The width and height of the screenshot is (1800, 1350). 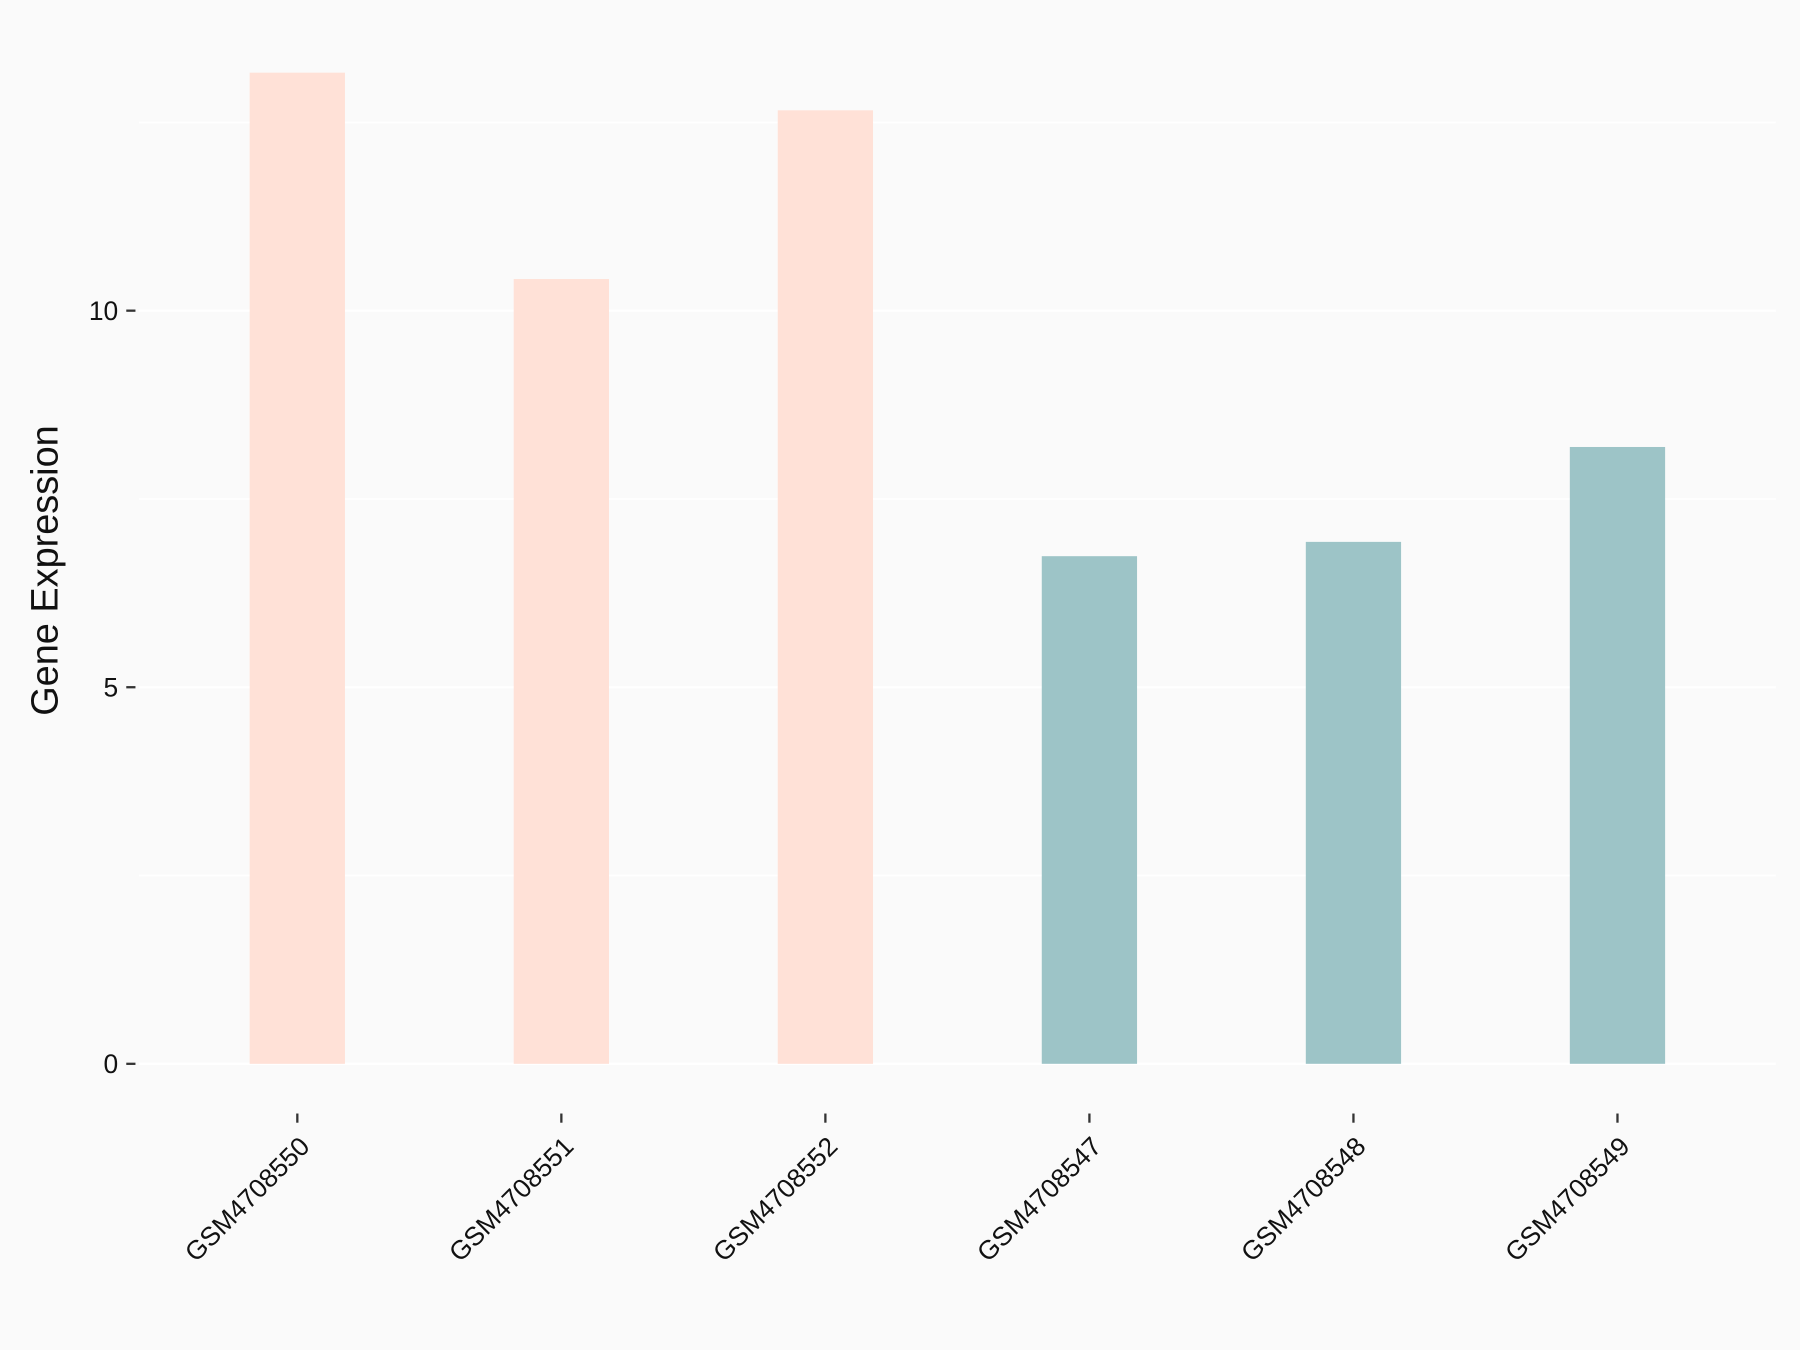 What do you see at coordinates (45, 570) in the screenshot?
I see `y-axis-title: Gene Expression` at bounding box center [45, 570].